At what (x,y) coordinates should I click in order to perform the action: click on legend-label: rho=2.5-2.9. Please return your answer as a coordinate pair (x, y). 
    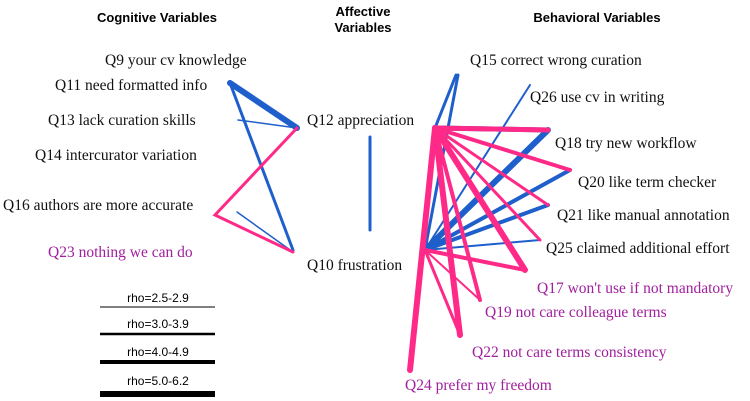
    Looking at the image, I should click on (158, 298).